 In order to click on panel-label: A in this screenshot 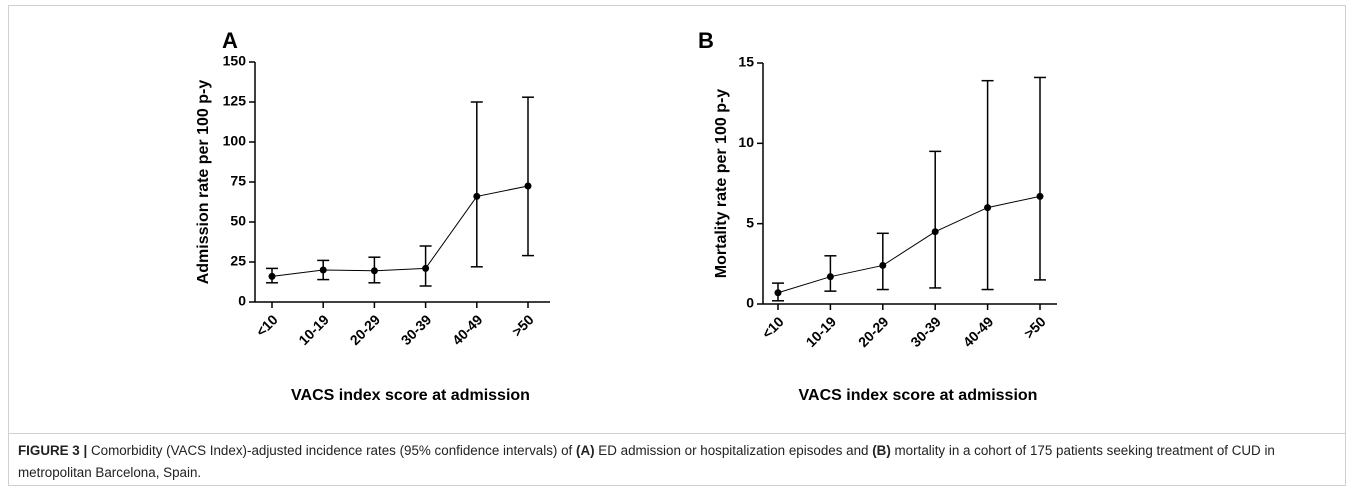, I will do `click(230, 40)`.